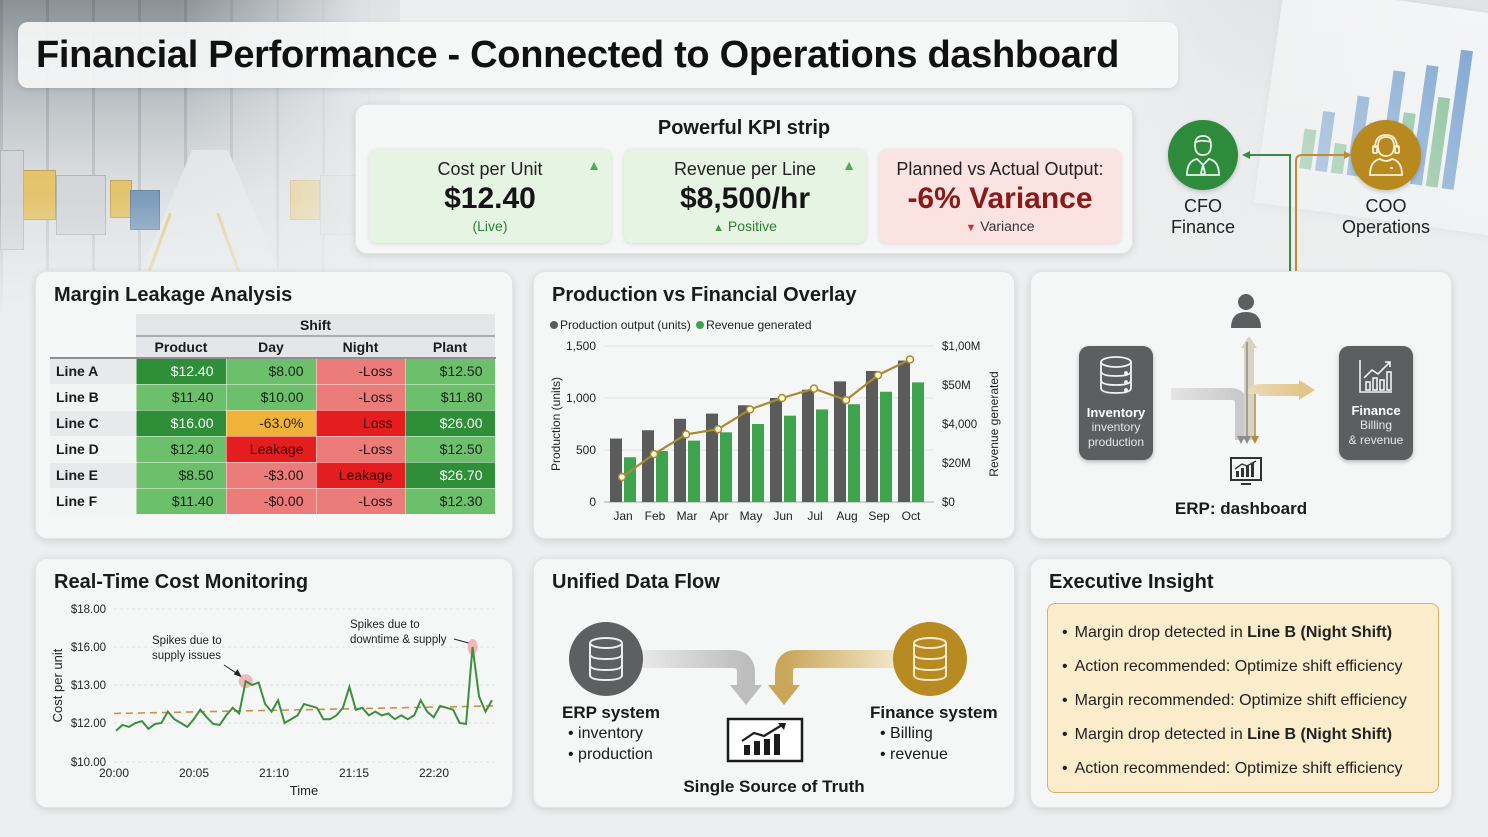 The height and width of the screenshot is (837, 1488). Describe the element at coordinates (88, 686) in the screenshot. I see `svg-text: $13.00` at that location.